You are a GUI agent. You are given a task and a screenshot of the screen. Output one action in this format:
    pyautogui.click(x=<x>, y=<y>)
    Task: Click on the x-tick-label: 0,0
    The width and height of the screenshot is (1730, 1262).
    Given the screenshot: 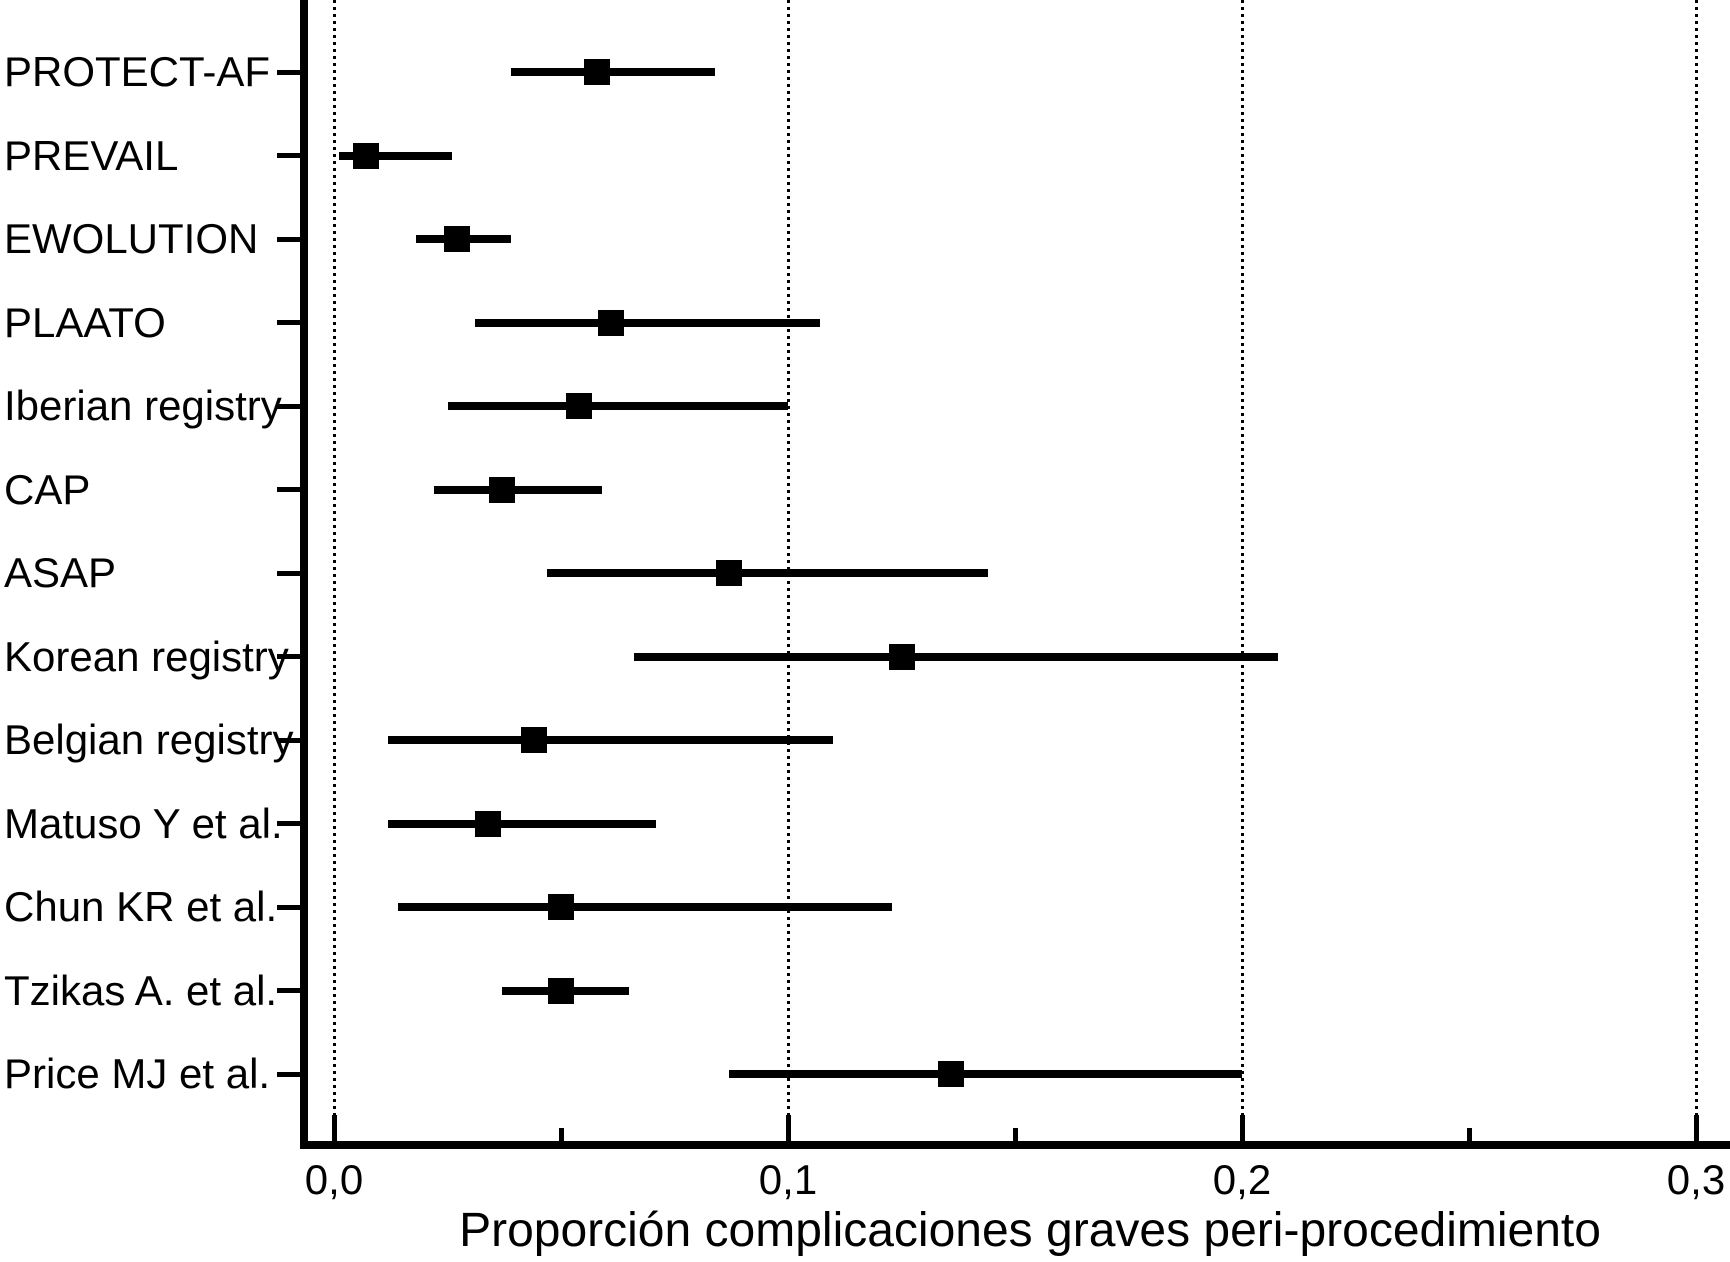 What is the action you would take?
    pyautogui.click(x=334, y=1179)
    